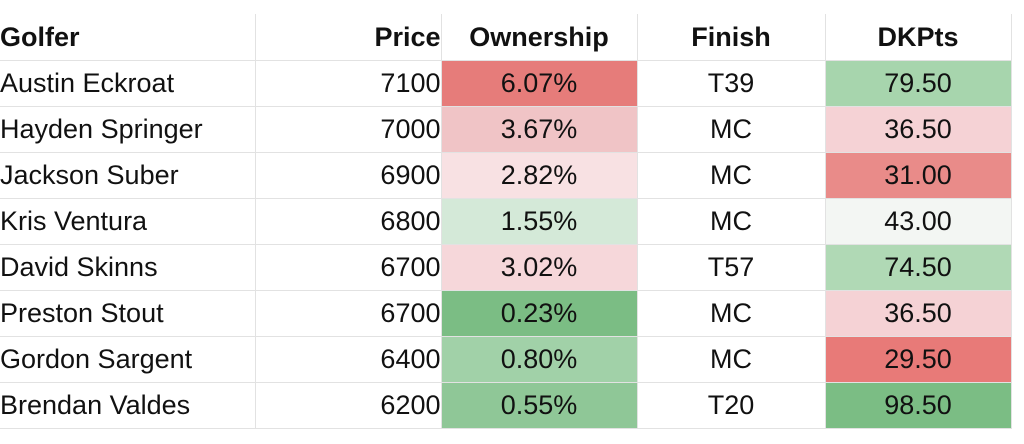 The image size is (1024, 444). I want to click on table-row: Gordon Sargent 6400 0.80% MC 29.50, so click(506, 359).